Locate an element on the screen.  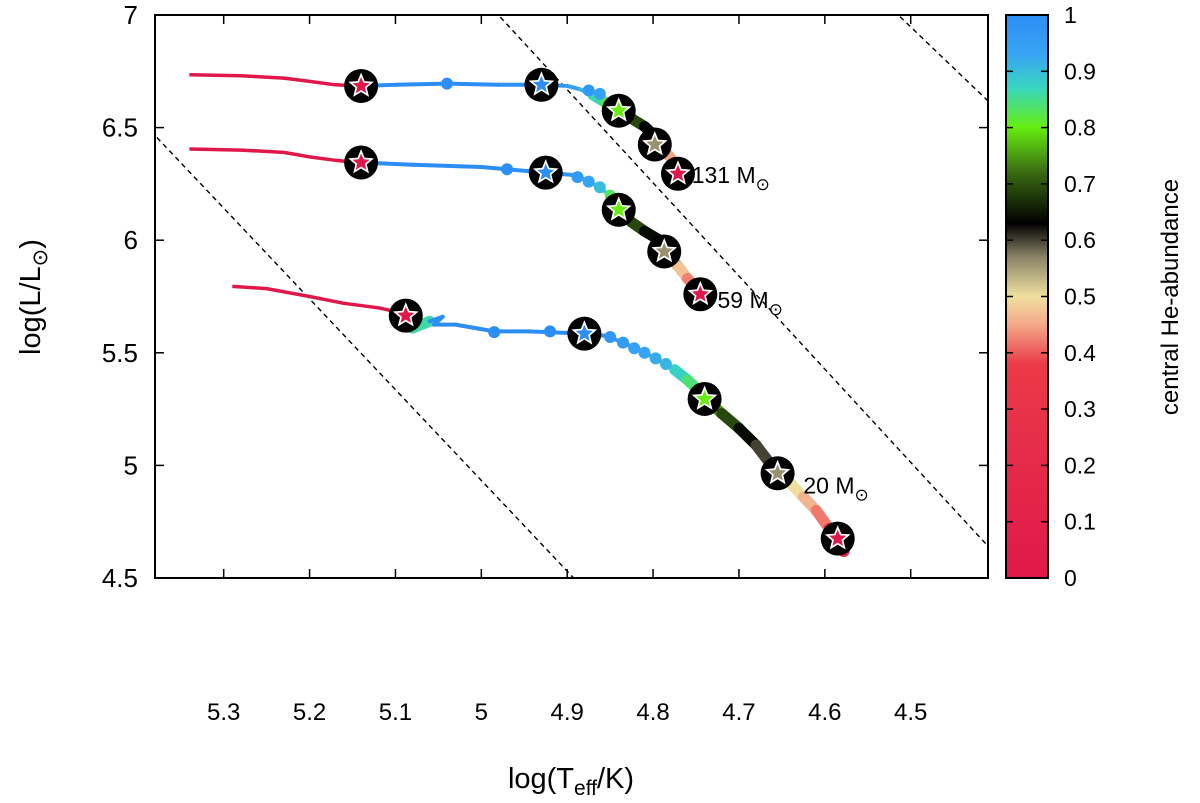
series-mass-label: 59 M⊙ is located at coordinates (749, 303).